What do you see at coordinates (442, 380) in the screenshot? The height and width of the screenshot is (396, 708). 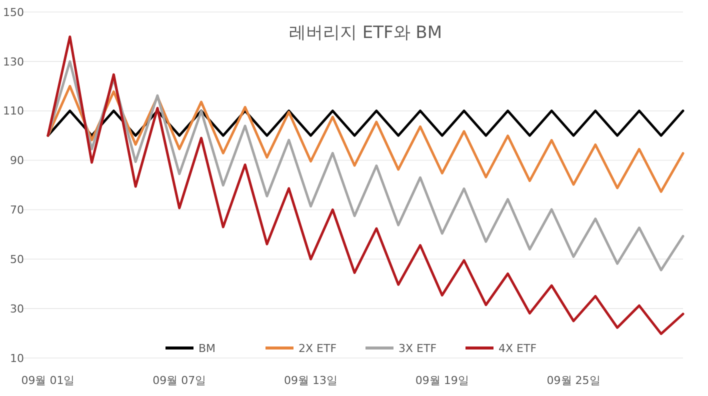 I see `x-tick-label: 09월 19일` at bounding box center [442, 380].